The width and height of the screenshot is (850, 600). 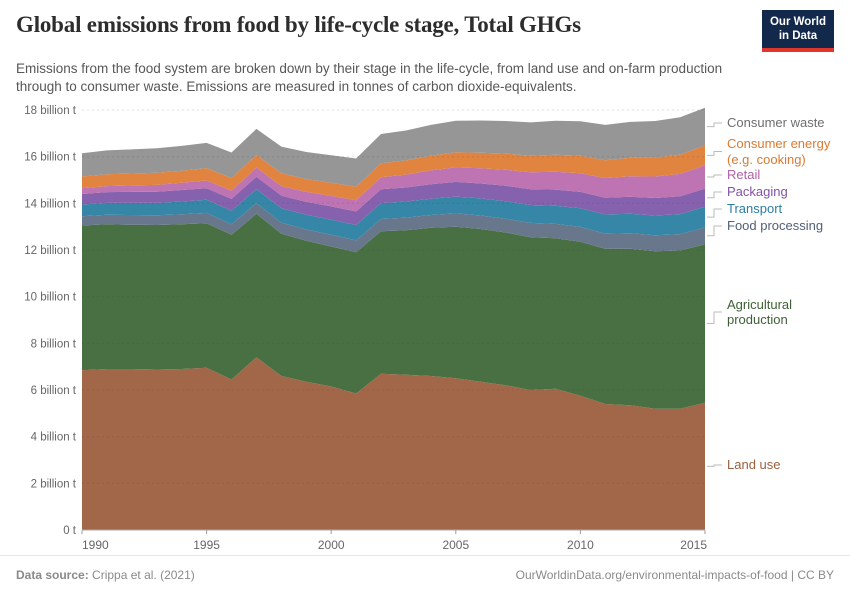 I want to click on area-food-processing, so click(x=393, y=228).